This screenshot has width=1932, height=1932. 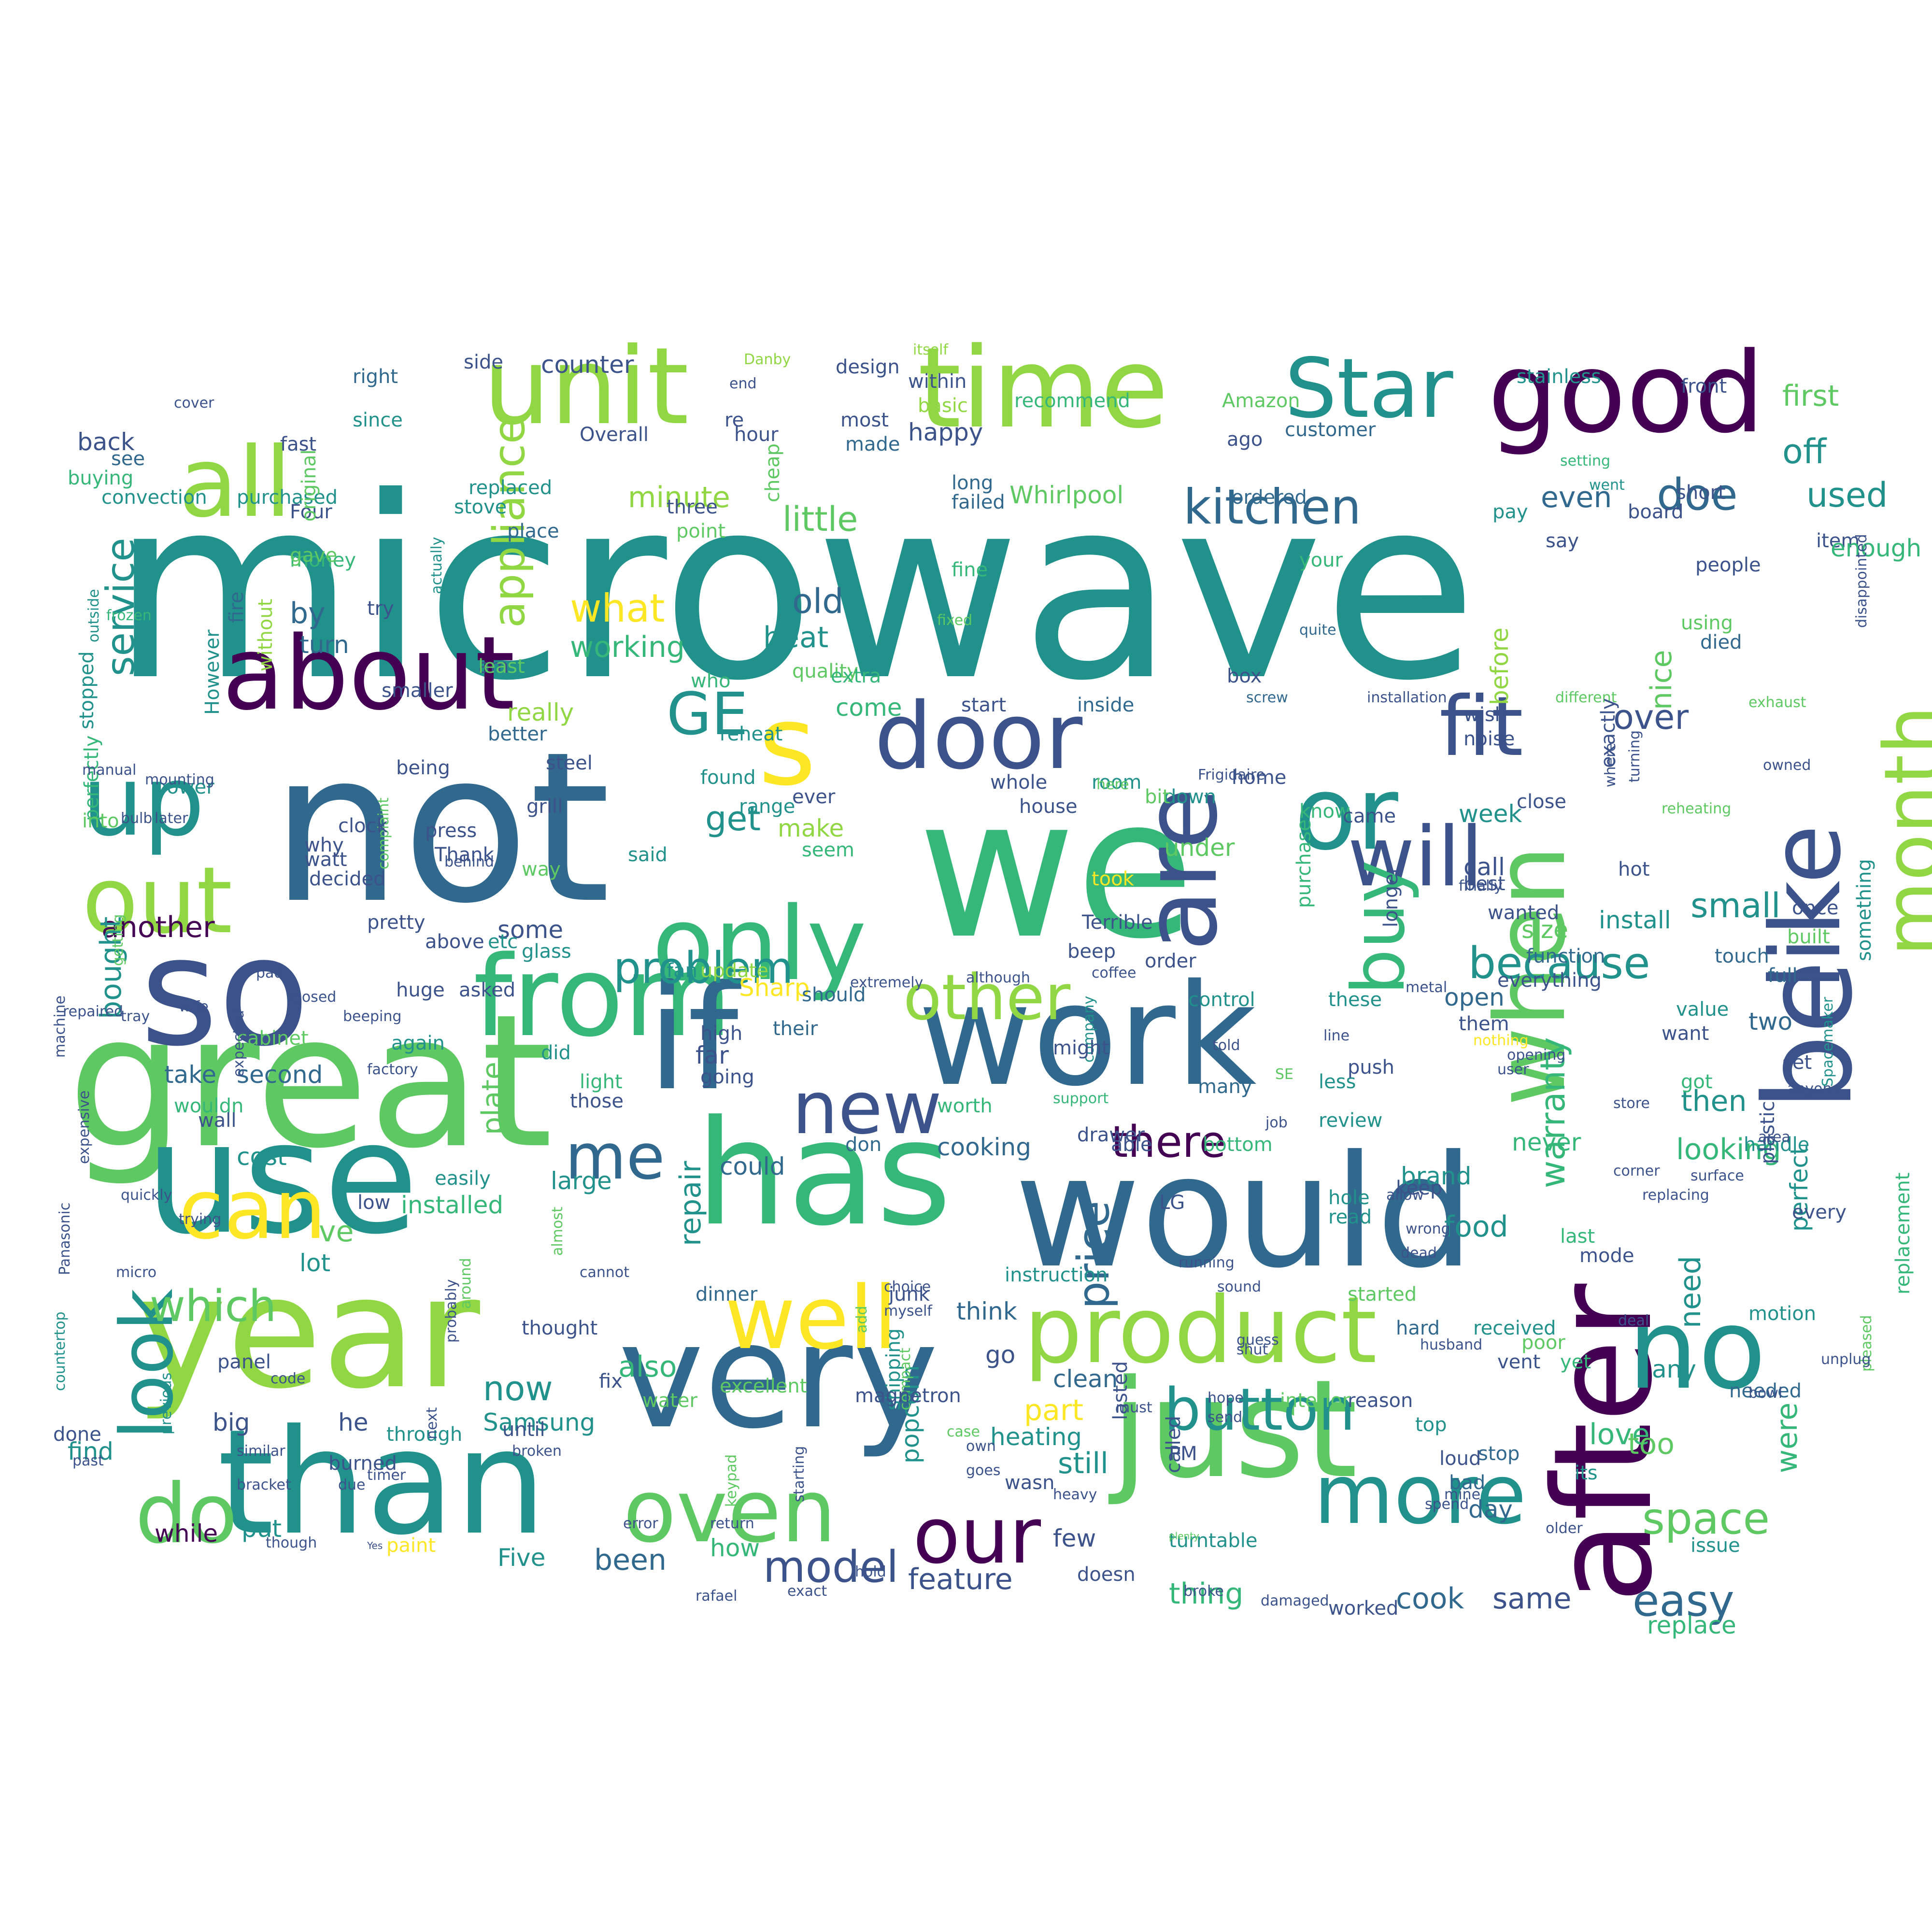 I want to click on cloud-word: yet, so click(x=1575, y=1362).